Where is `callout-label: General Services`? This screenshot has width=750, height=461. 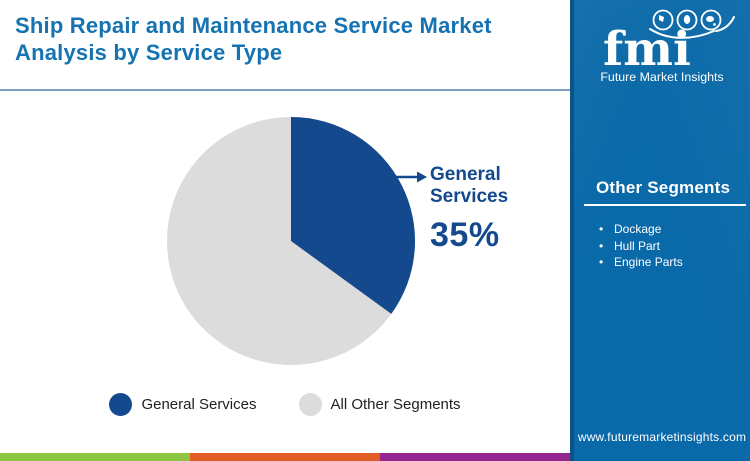 callout-label: General Services is located at coordinates (469, 186).